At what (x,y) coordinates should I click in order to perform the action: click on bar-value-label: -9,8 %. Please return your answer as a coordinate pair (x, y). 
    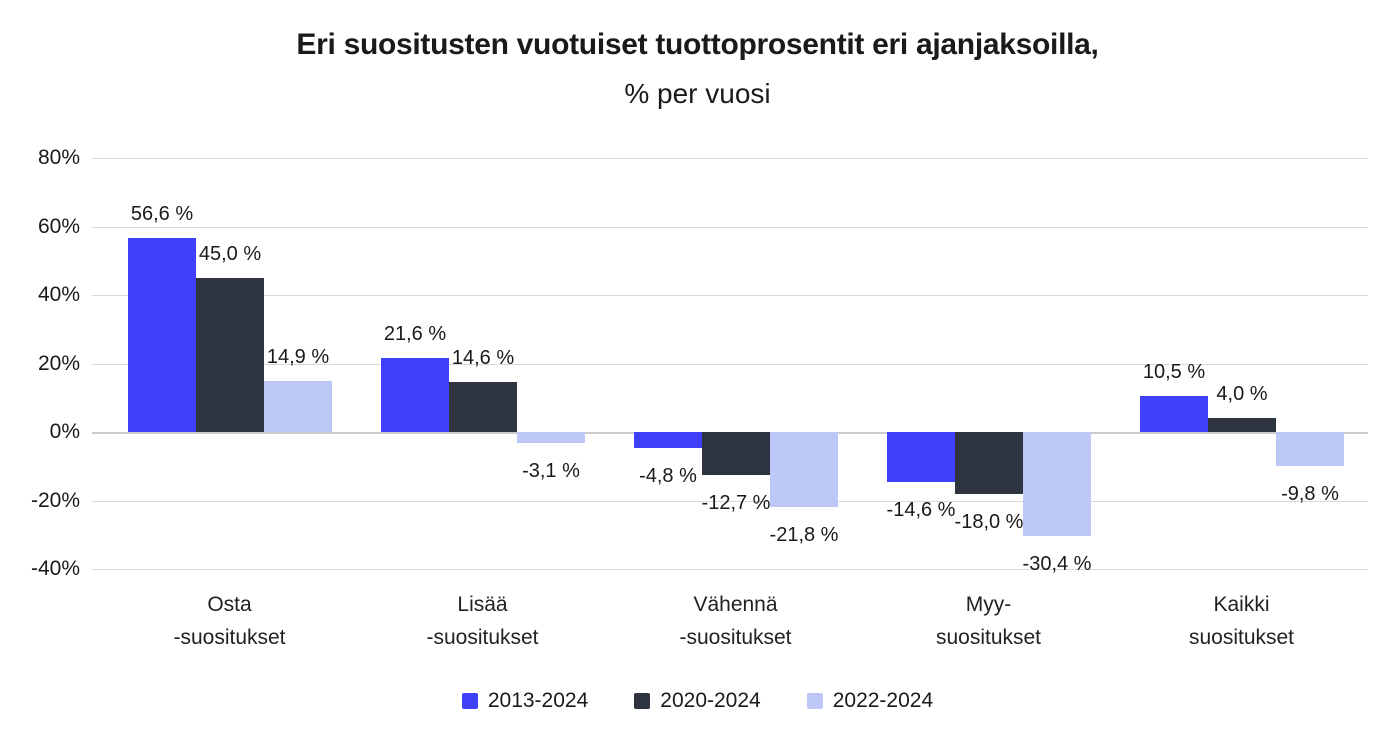
    Looking at the image, I should click on (1310, 494).